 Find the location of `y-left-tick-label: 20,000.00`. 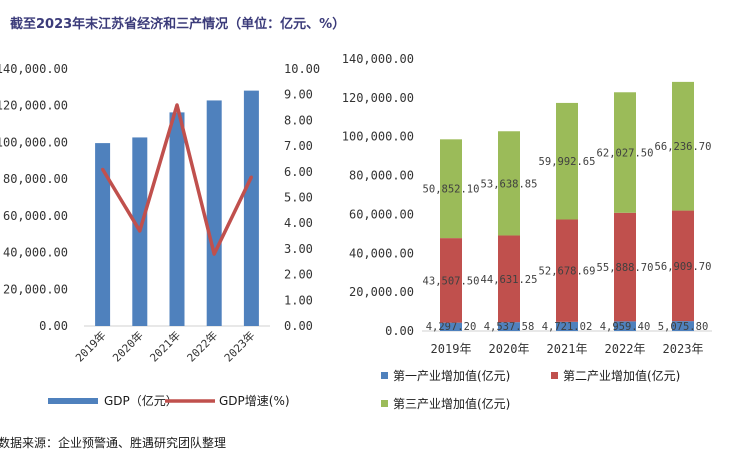

y-left-tick-label: 20,000.00 is located at coordinates (35, 289).